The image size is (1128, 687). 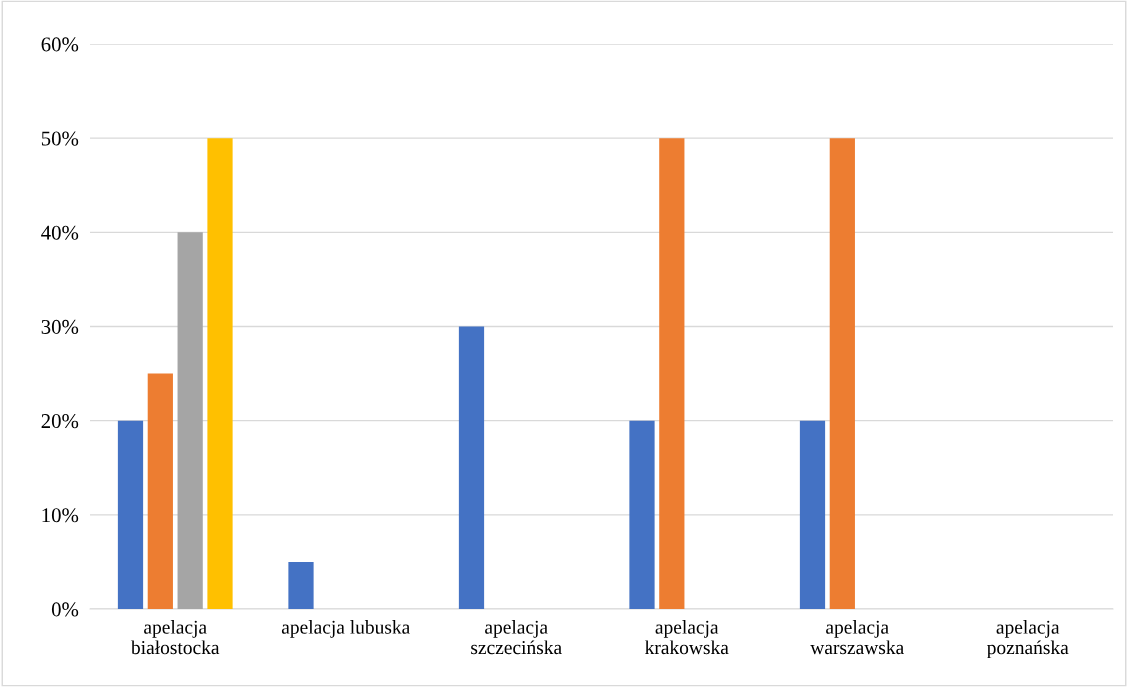 I want to click on y-tick-label: 0%, so click(x=65, y=609).